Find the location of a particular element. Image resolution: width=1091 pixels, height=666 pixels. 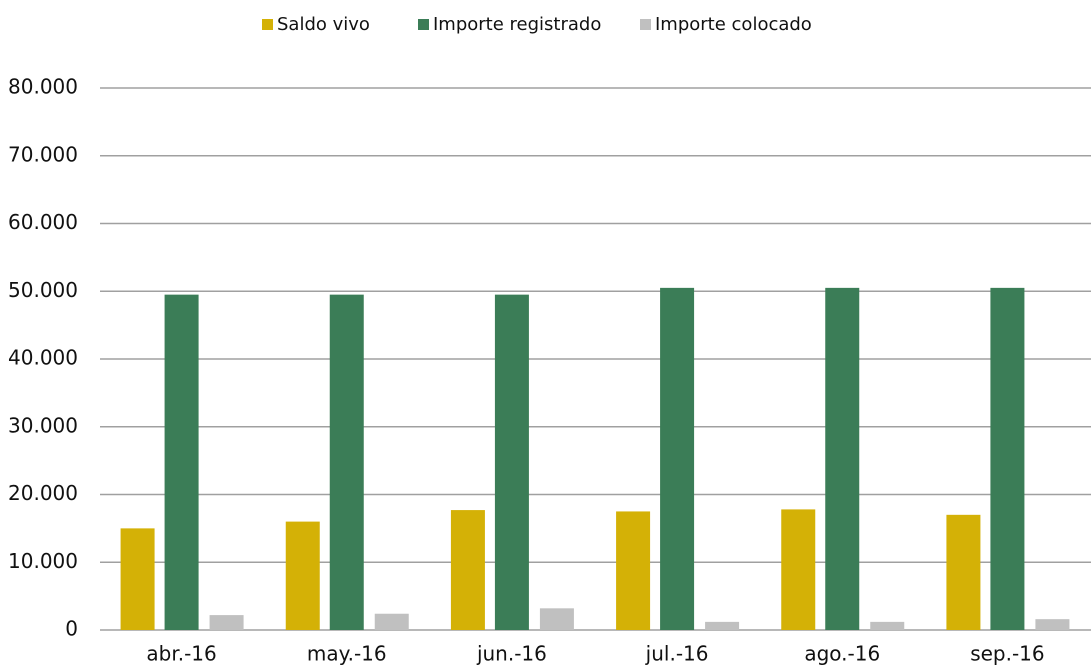

x-tick-label: jun.-16 is located at coordinates (511, 654).